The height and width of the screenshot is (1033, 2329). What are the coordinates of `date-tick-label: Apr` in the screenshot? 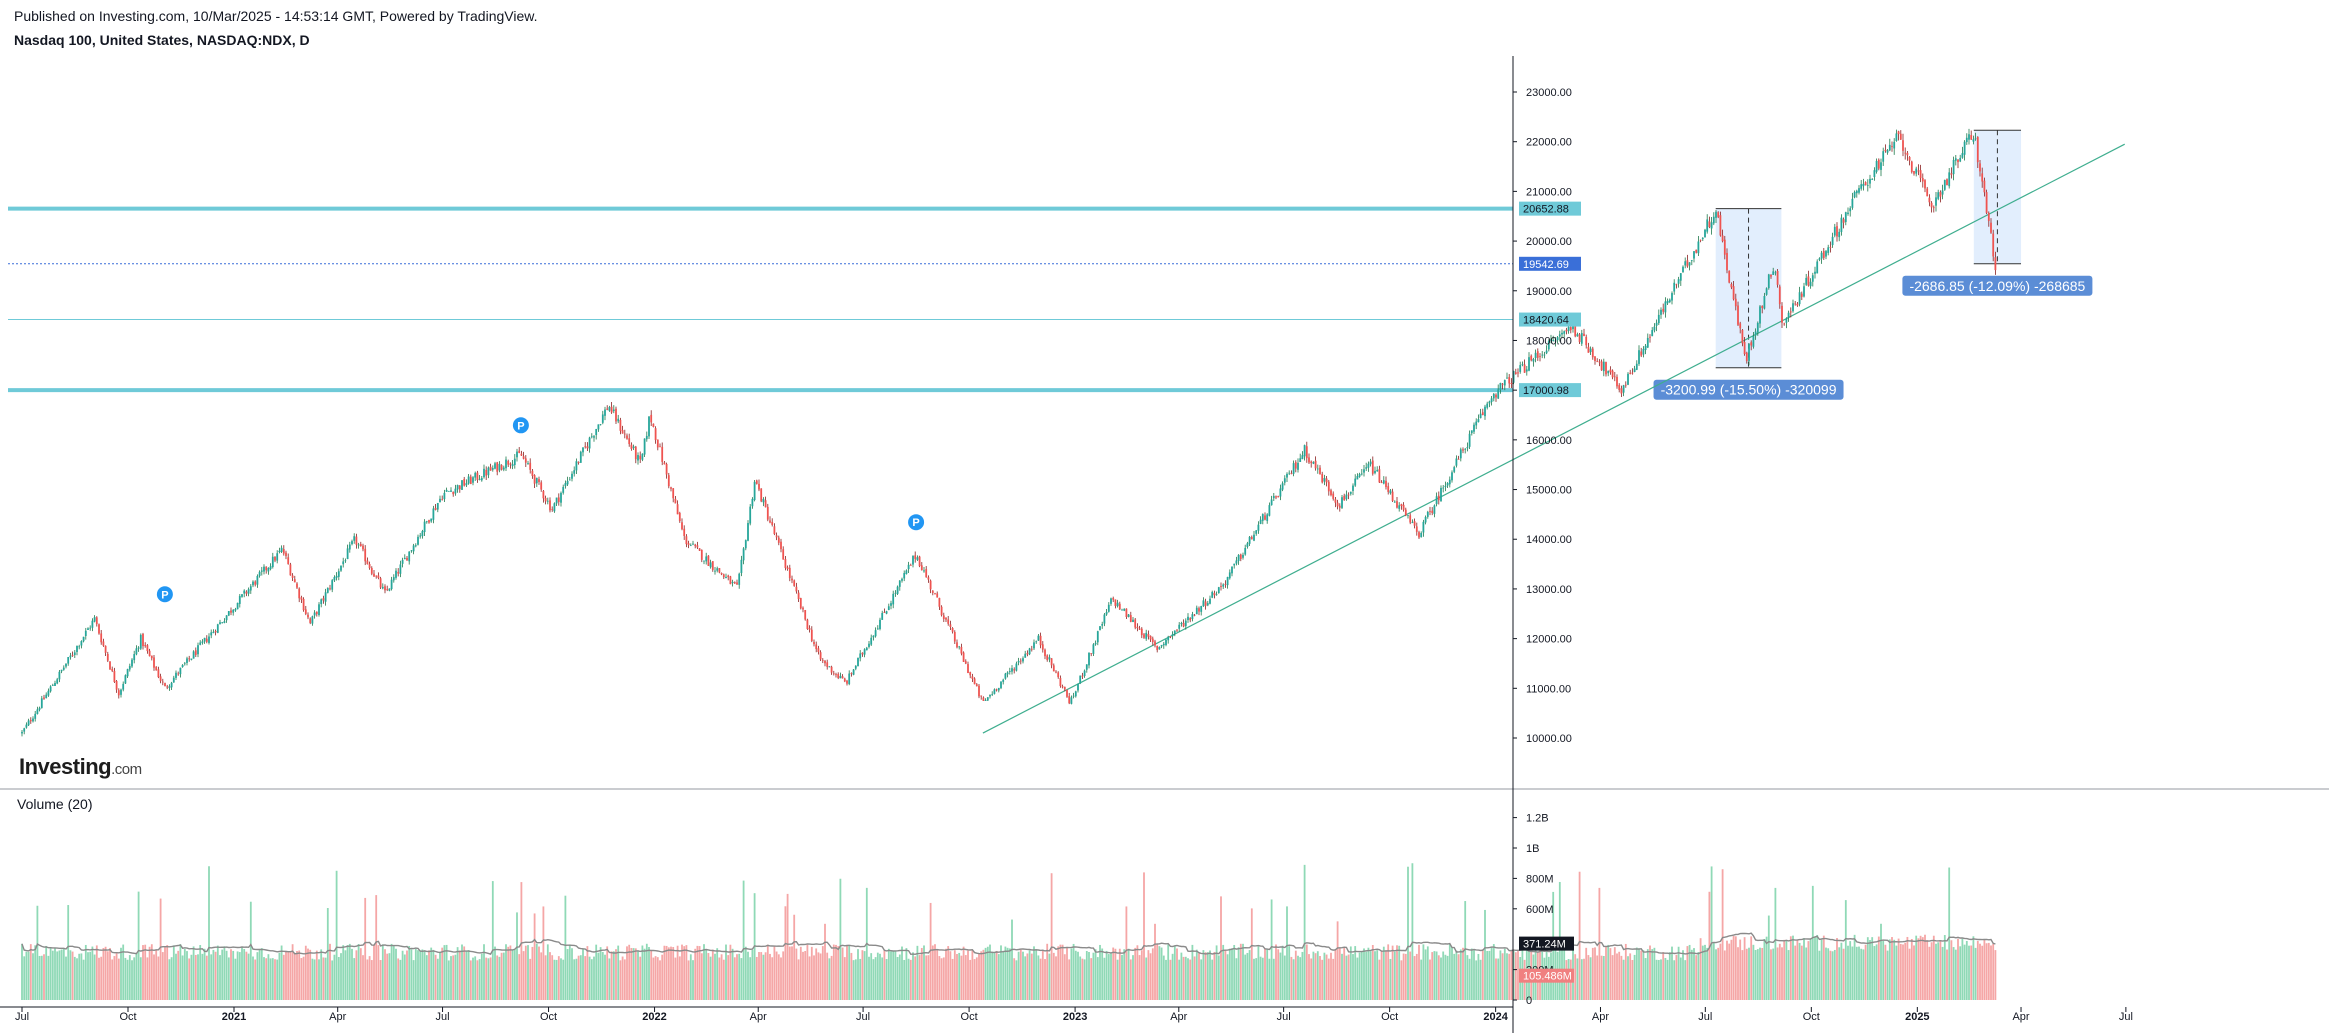 It's located at (758, 1017).